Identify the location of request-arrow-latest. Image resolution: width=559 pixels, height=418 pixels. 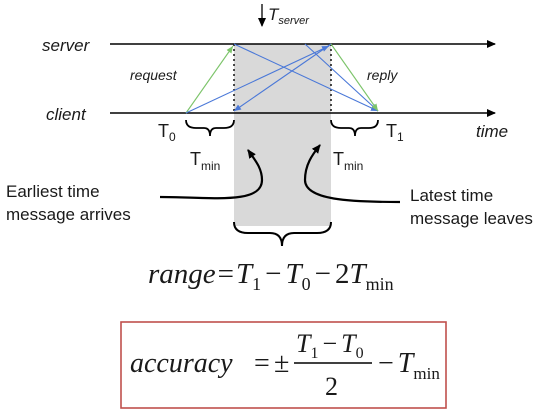
(257, 79).